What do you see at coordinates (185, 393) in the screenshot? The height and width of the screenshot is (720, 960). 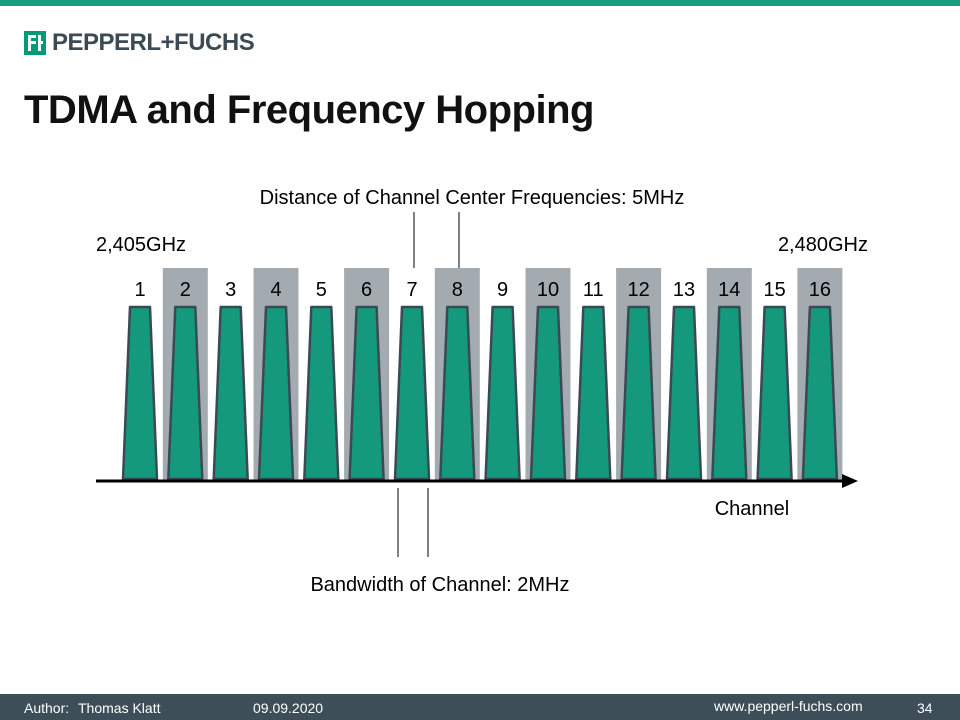 I see `channel-2-shape` at bounding box center [185, 393].